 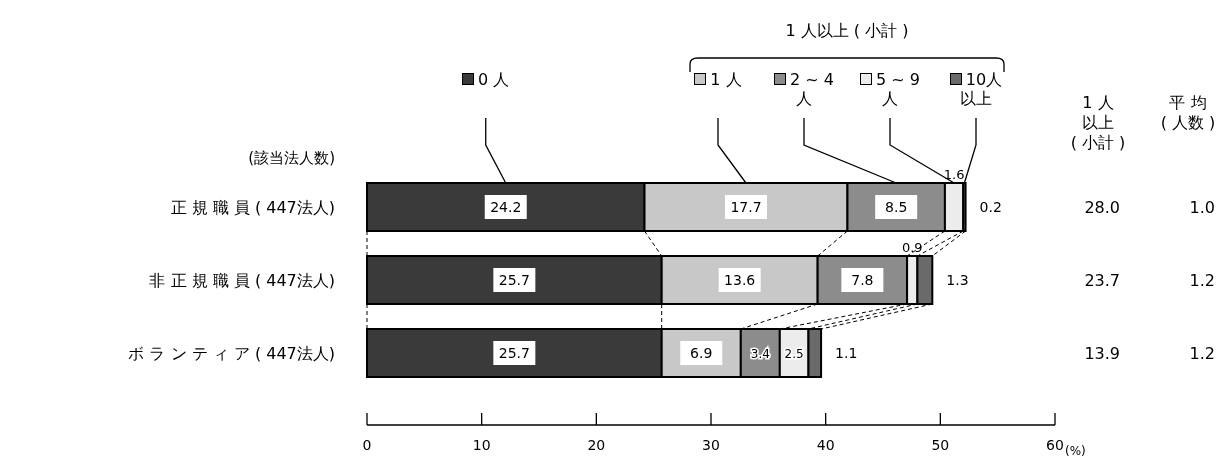 What do you see at coordinates (1102, 353) in the screenshot?
I see `text: 13.9` at bounding box center [1102, 353].